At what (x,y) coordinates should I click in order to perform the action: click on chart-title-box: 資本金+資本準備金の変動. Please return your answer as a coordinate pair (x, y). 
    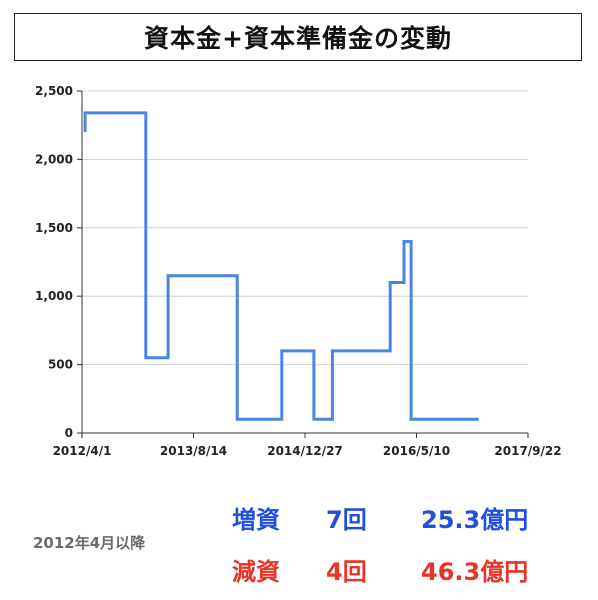
    Looking at the image, I should click on (298, 37).